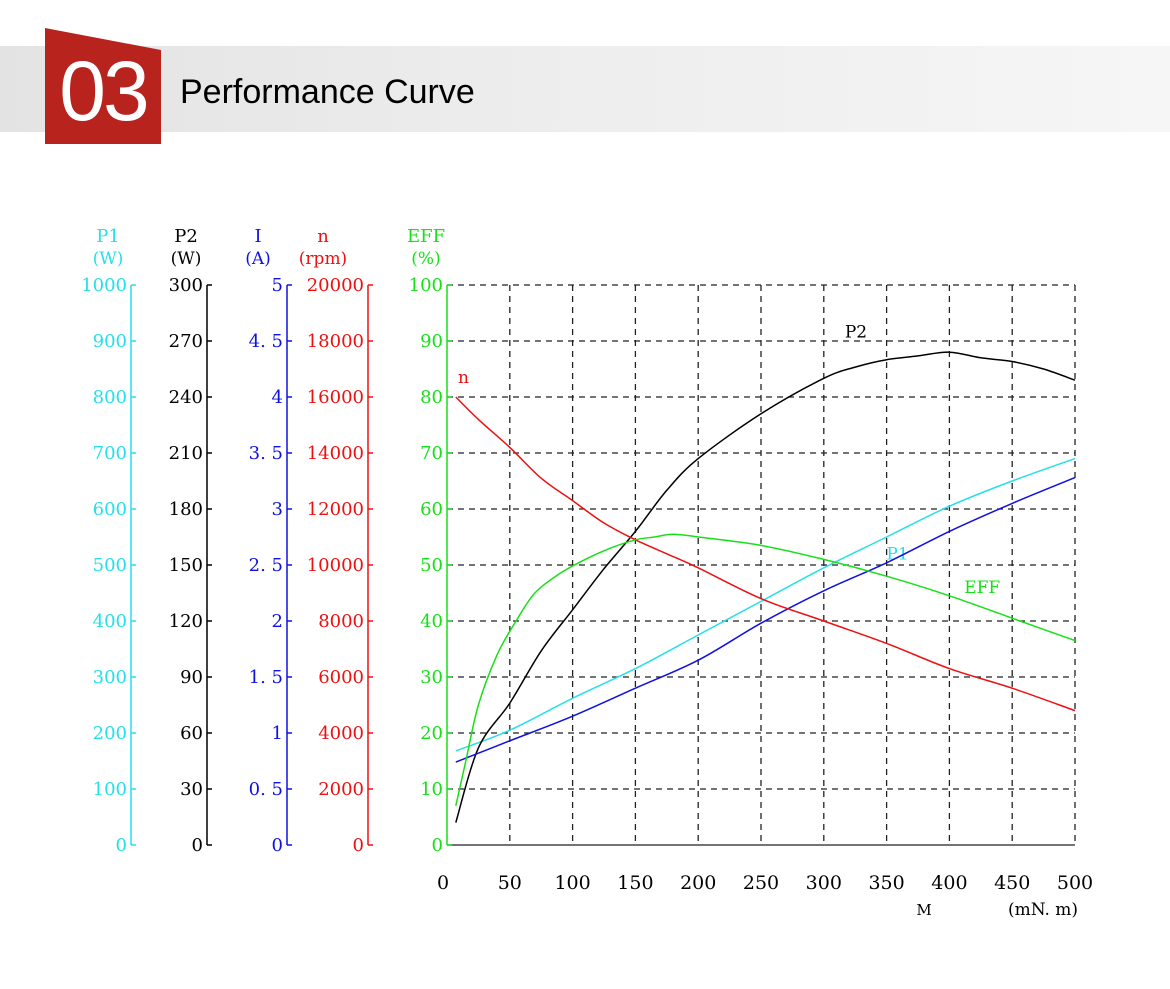 This screenshot has width=1170, height=989. Describe the element at coordinates (335, 565) in the screenshot. I see `y-tick-label-n: 10000` at that location.